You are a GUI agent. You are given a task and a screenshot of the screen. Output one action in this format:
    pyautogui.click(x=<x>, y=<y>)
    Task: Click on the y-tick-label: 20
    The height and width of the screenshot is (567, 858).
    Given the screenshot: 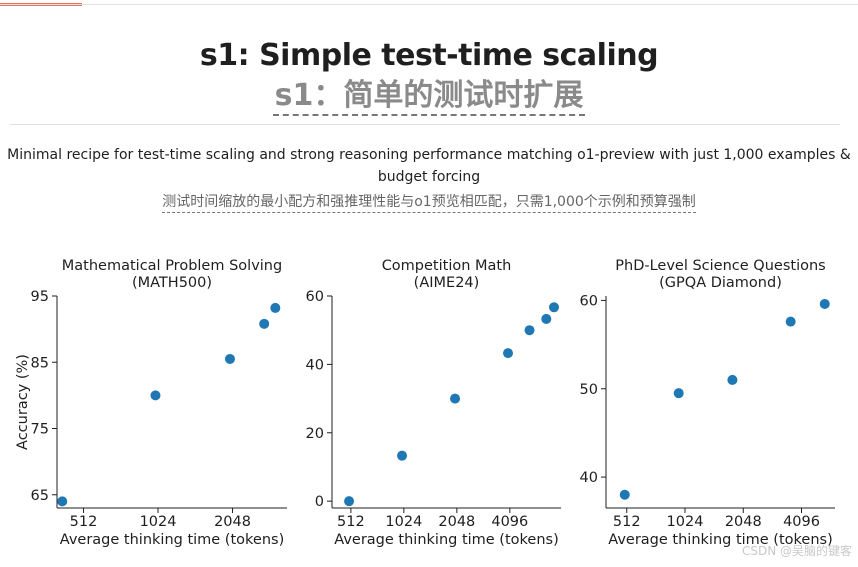 What is the action you would take?
    pyautogui.click(x=315, y=434)
    